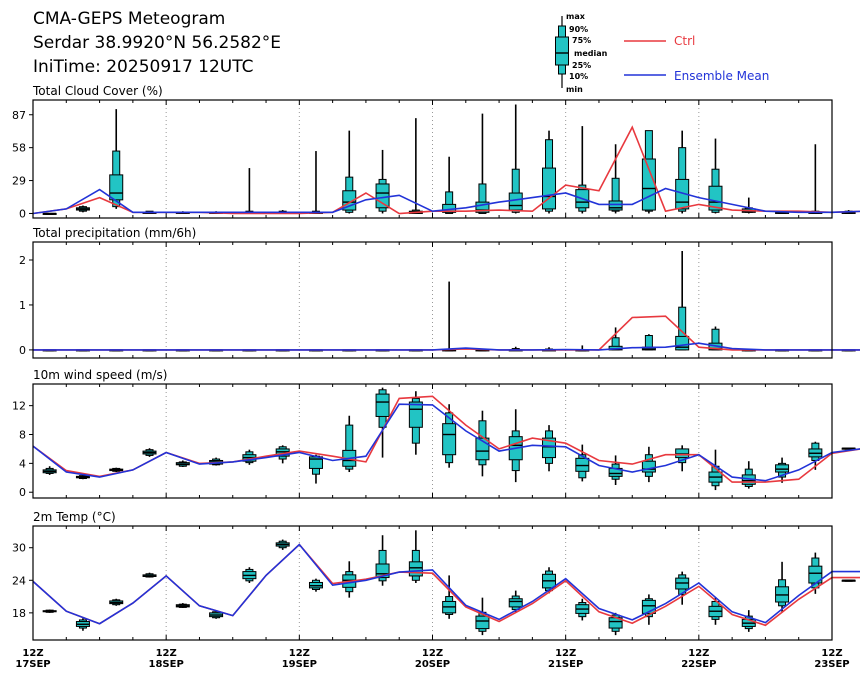 The image size is (860, 685). What do you see at coordinates (698, 664) in the screenshot?
I see `x-tick-label-date: 22SEP` at bounding box center [698, 664].